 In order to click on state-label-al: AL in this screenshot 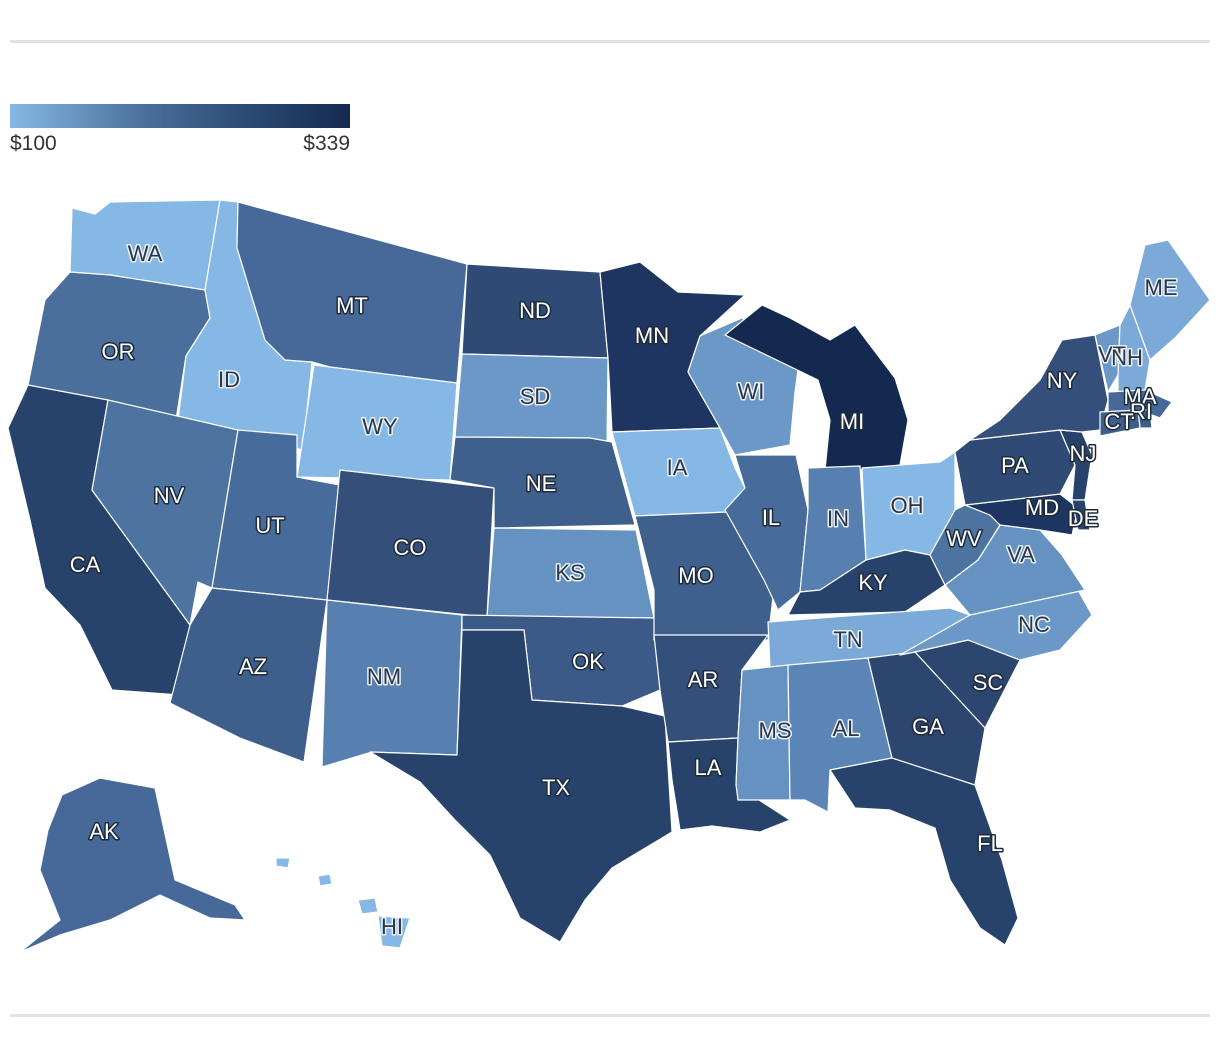, I will do `click(846, 728)`.